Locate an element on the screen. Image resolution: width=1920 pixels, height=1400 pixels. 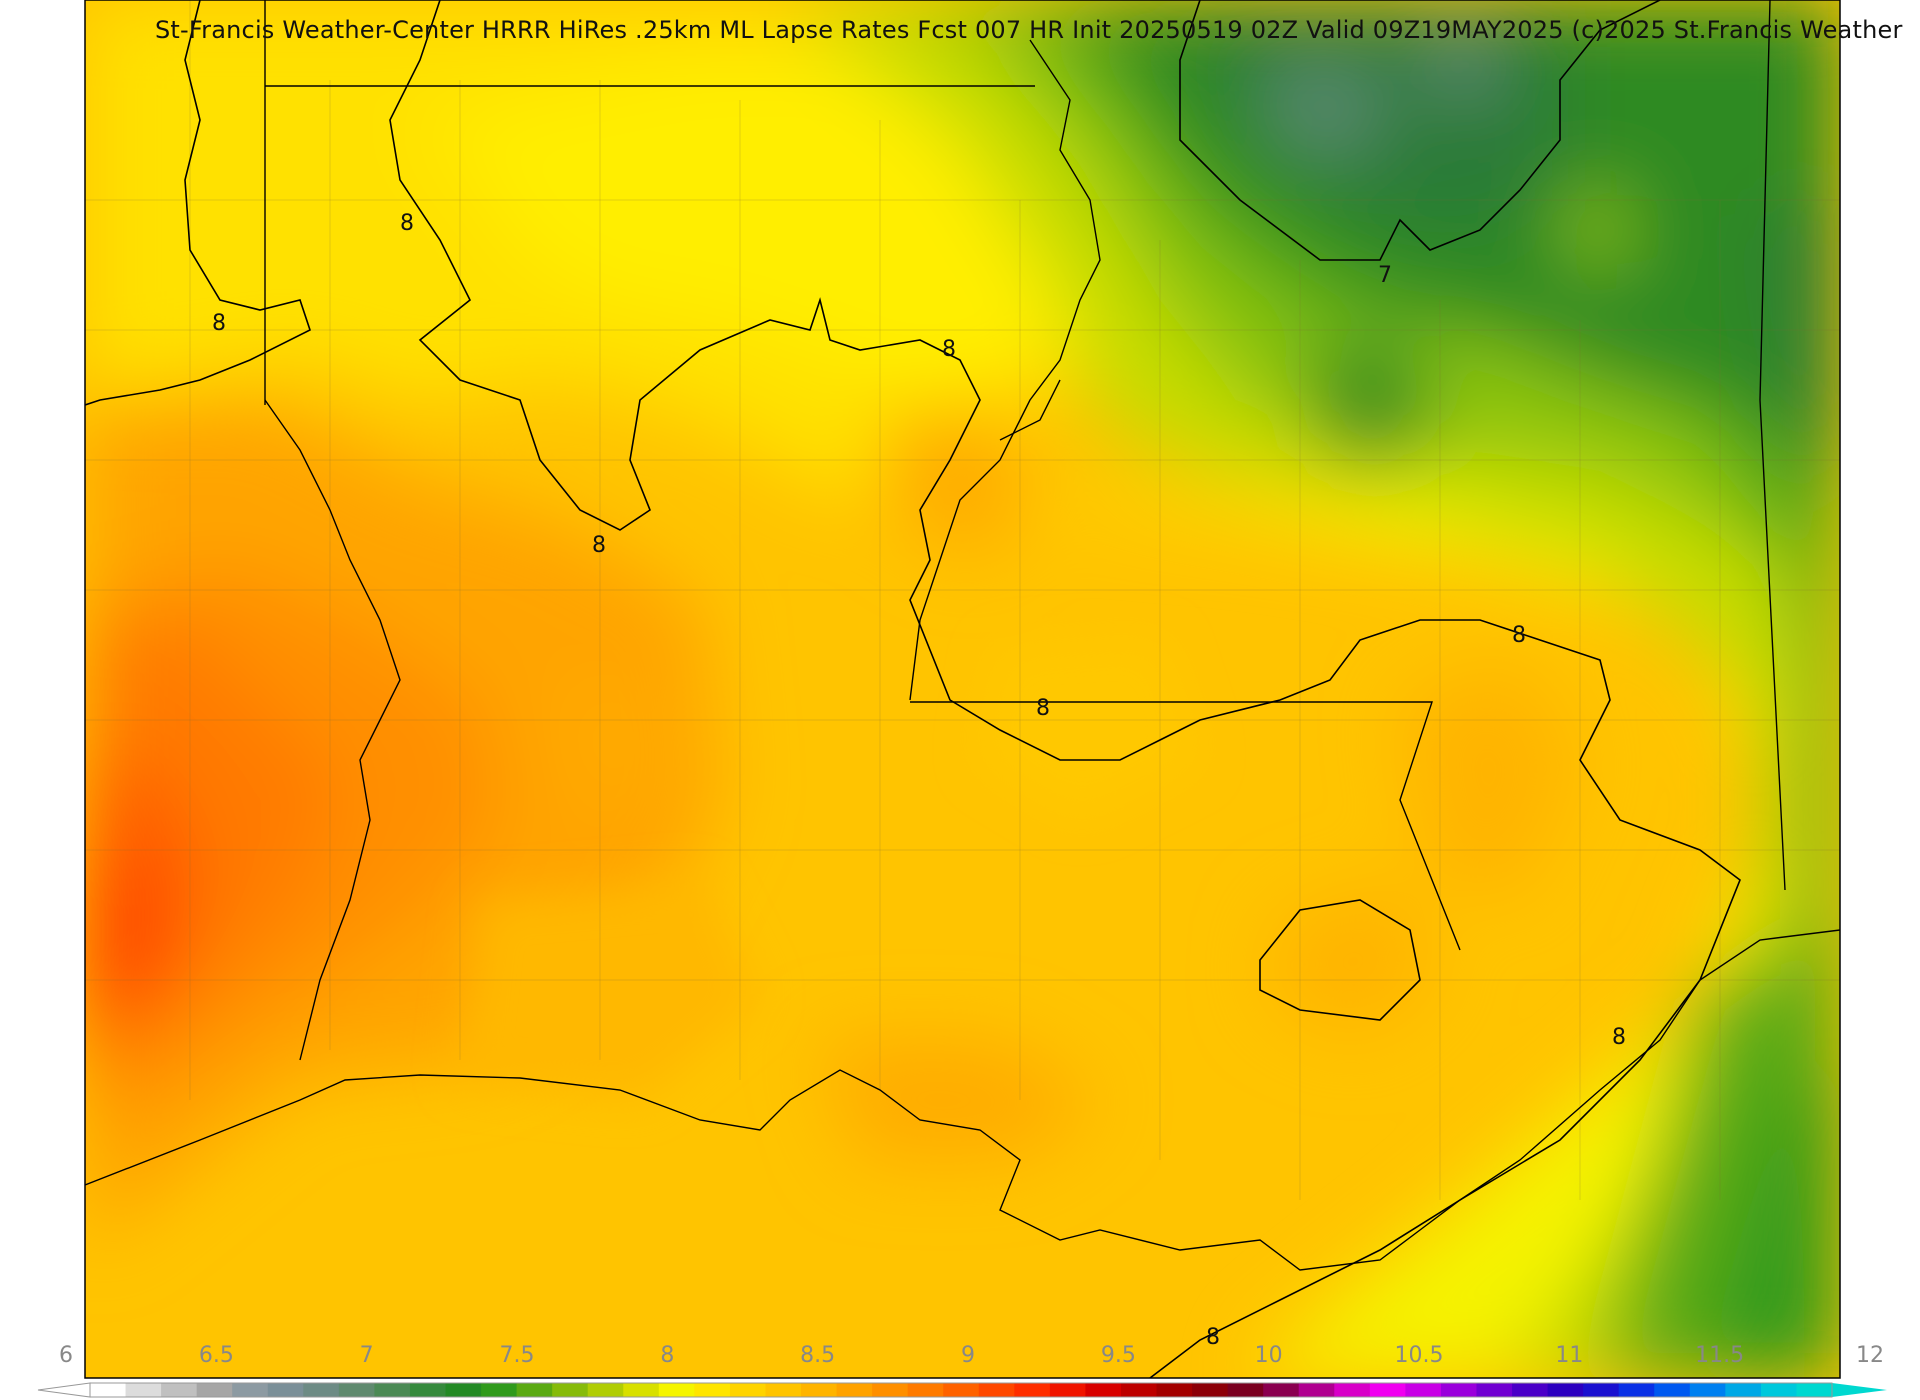
colorbar-tick-label: 6.5 is located at coordinates (216, 1355).